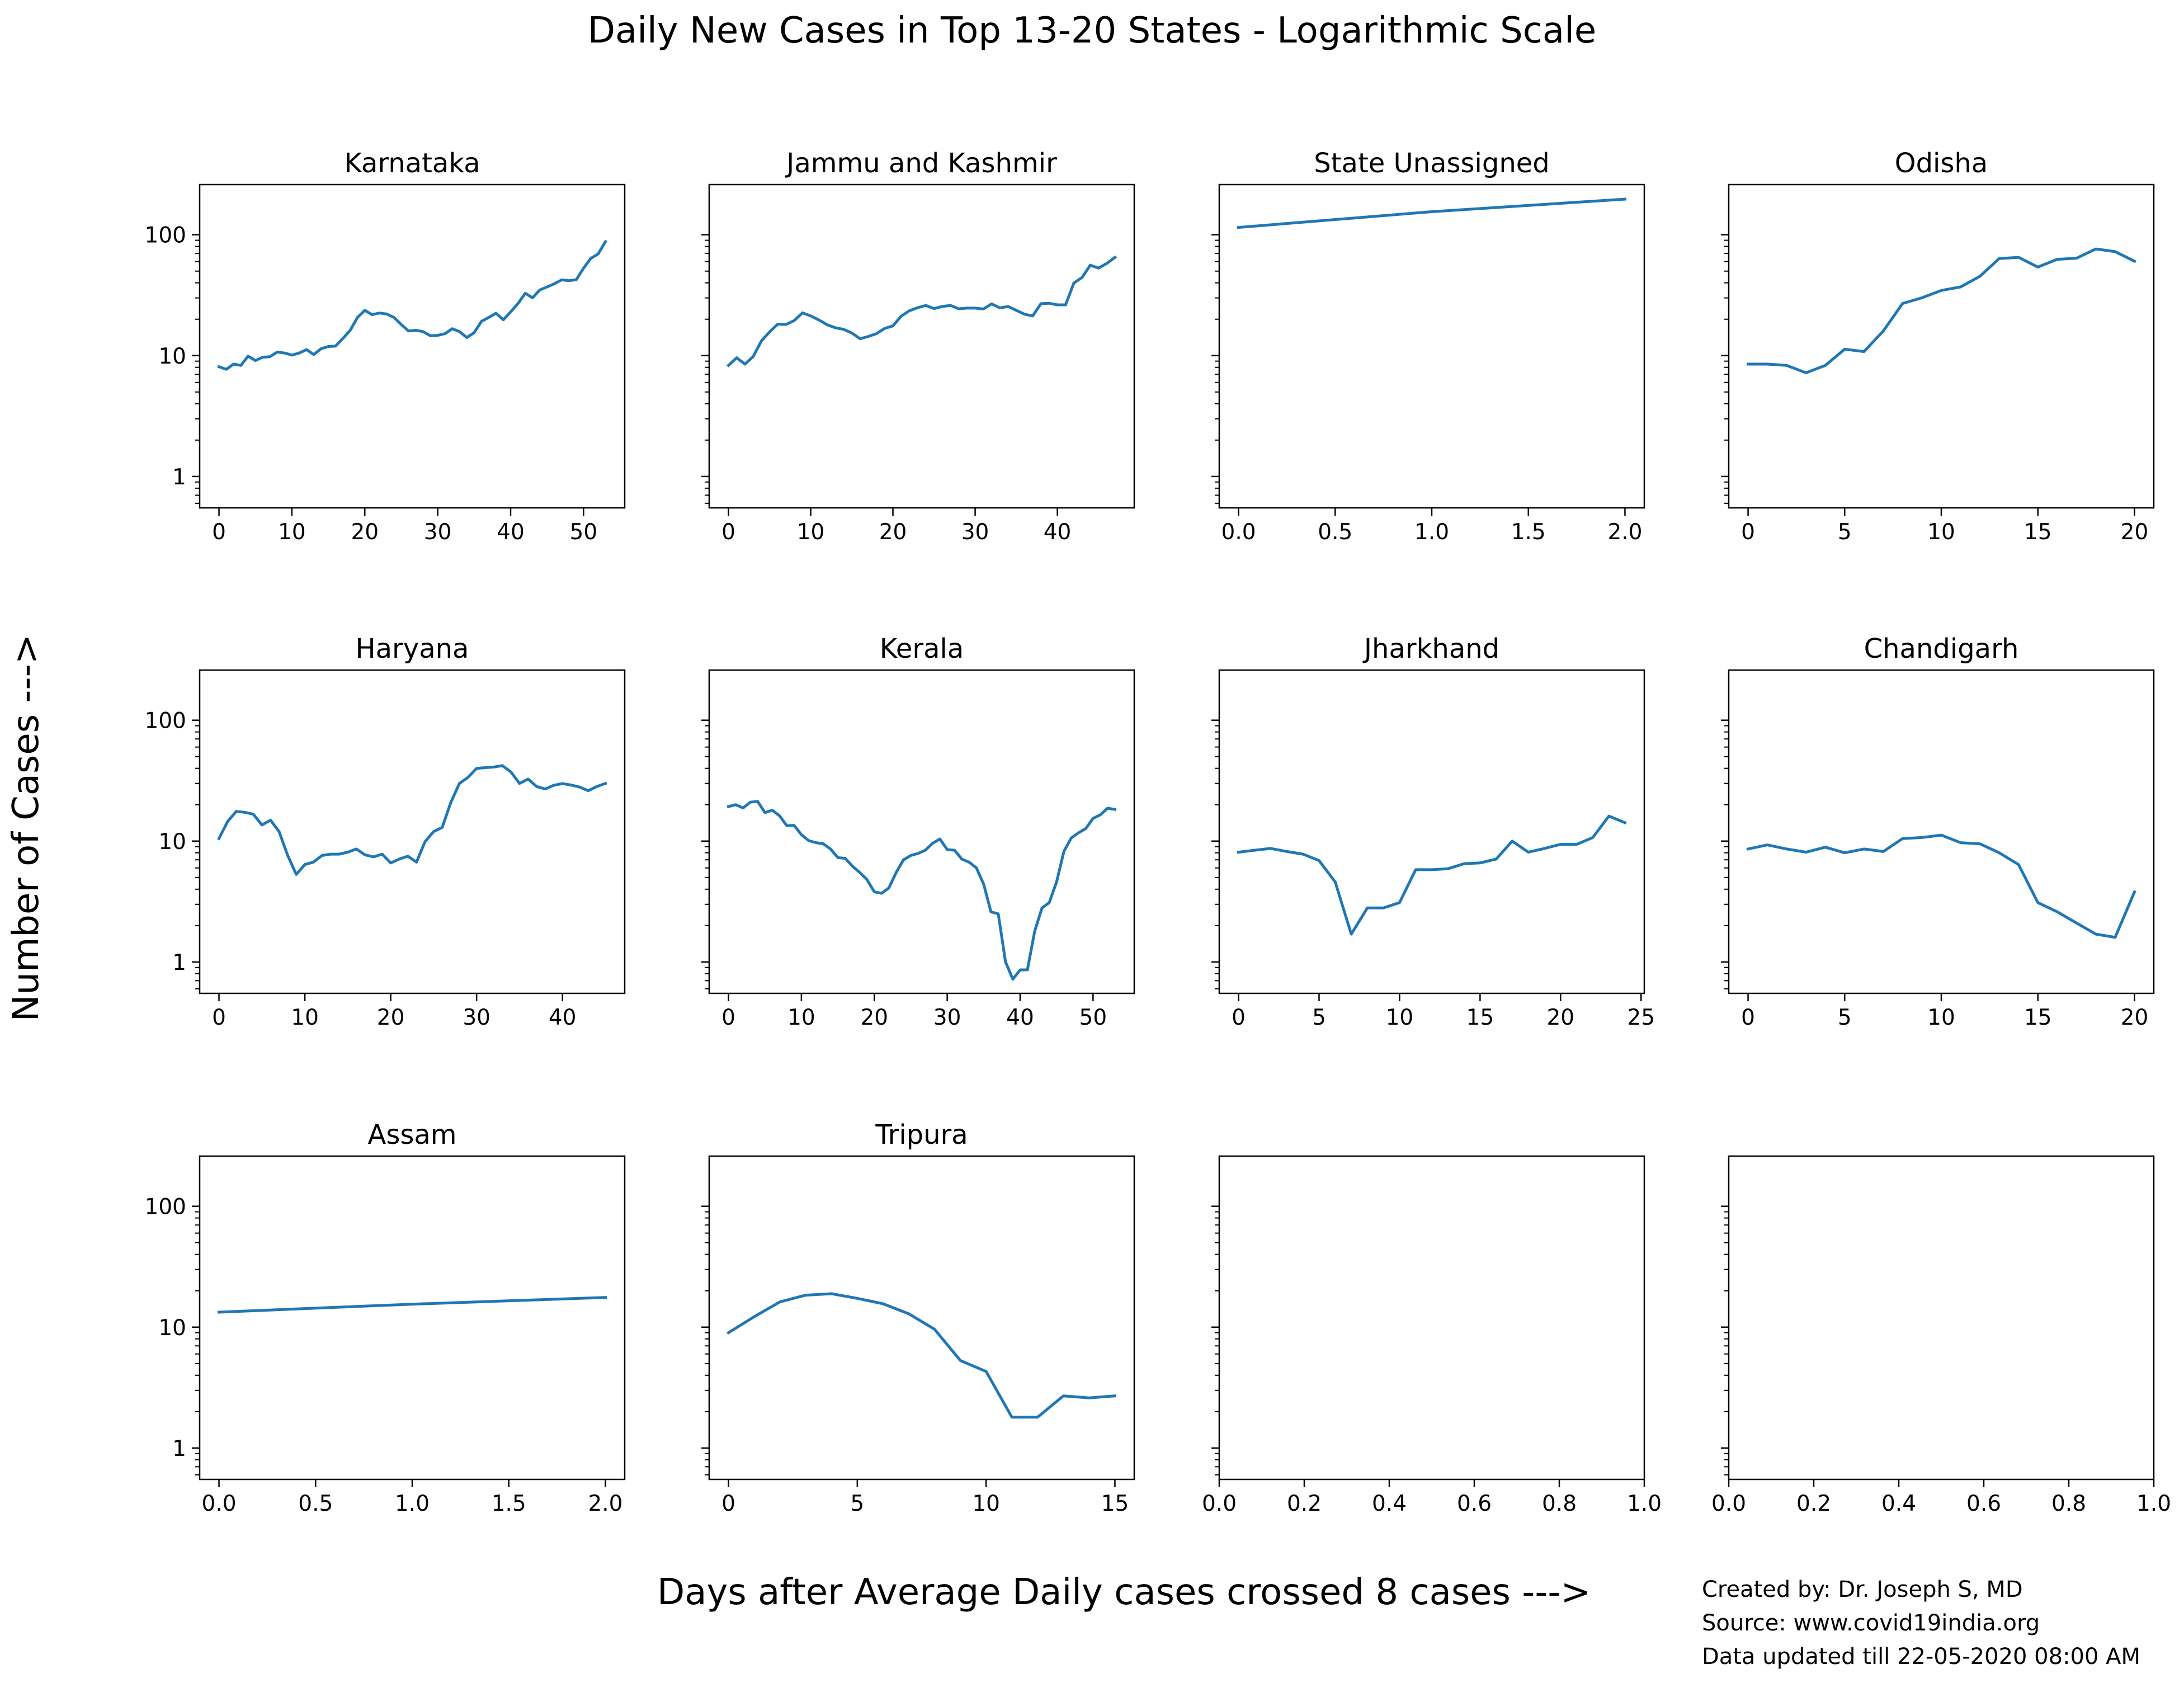 Image resolution: width=2184 pixels, height=1683 pixels. Describe the element at coordinates (922, 648) in the screenshot. I see `subplot-title: Kerala` at that location.